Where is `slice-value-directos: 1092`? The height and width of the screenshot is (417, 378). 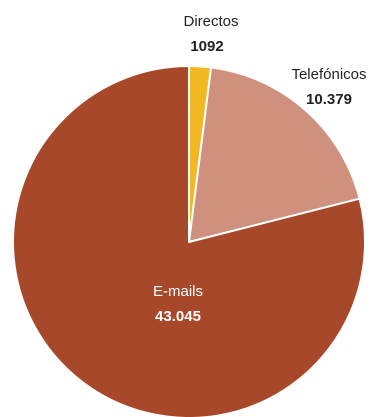
slice-value-directos: 1092 is located at coordinates (206, 46).